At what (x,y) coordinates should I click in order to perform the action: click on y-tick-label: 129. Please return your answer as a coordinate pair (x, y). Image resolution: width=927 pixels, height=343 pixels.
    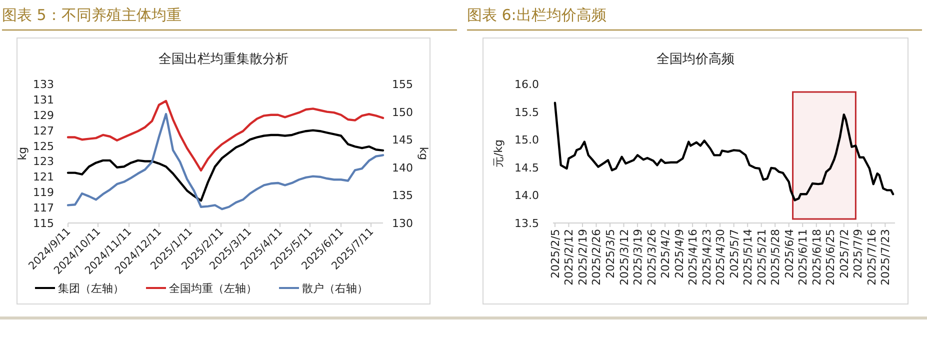
    Looking at the image, I should click on (43, 115).